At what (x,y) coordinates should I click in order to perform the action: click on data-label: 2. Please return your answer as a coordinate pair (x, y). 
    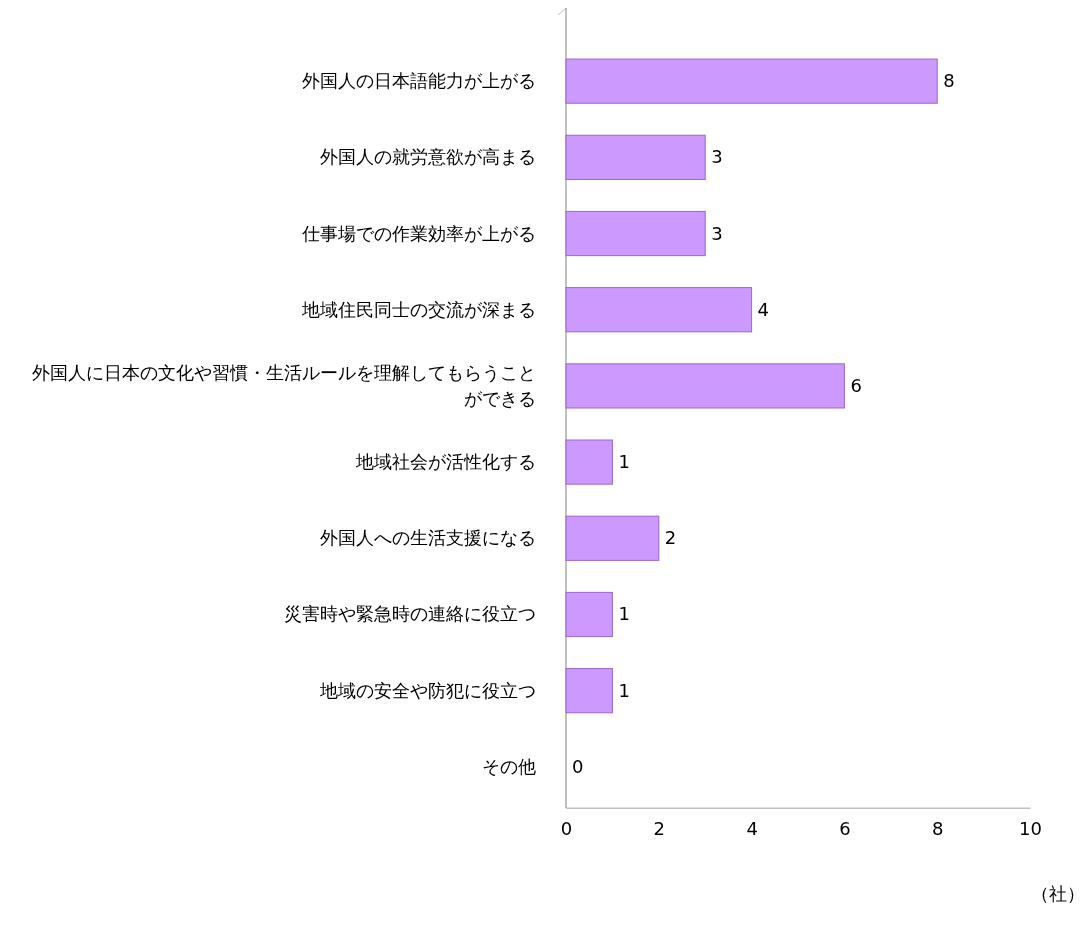
    Looking at the image, I should click on (670, 538).